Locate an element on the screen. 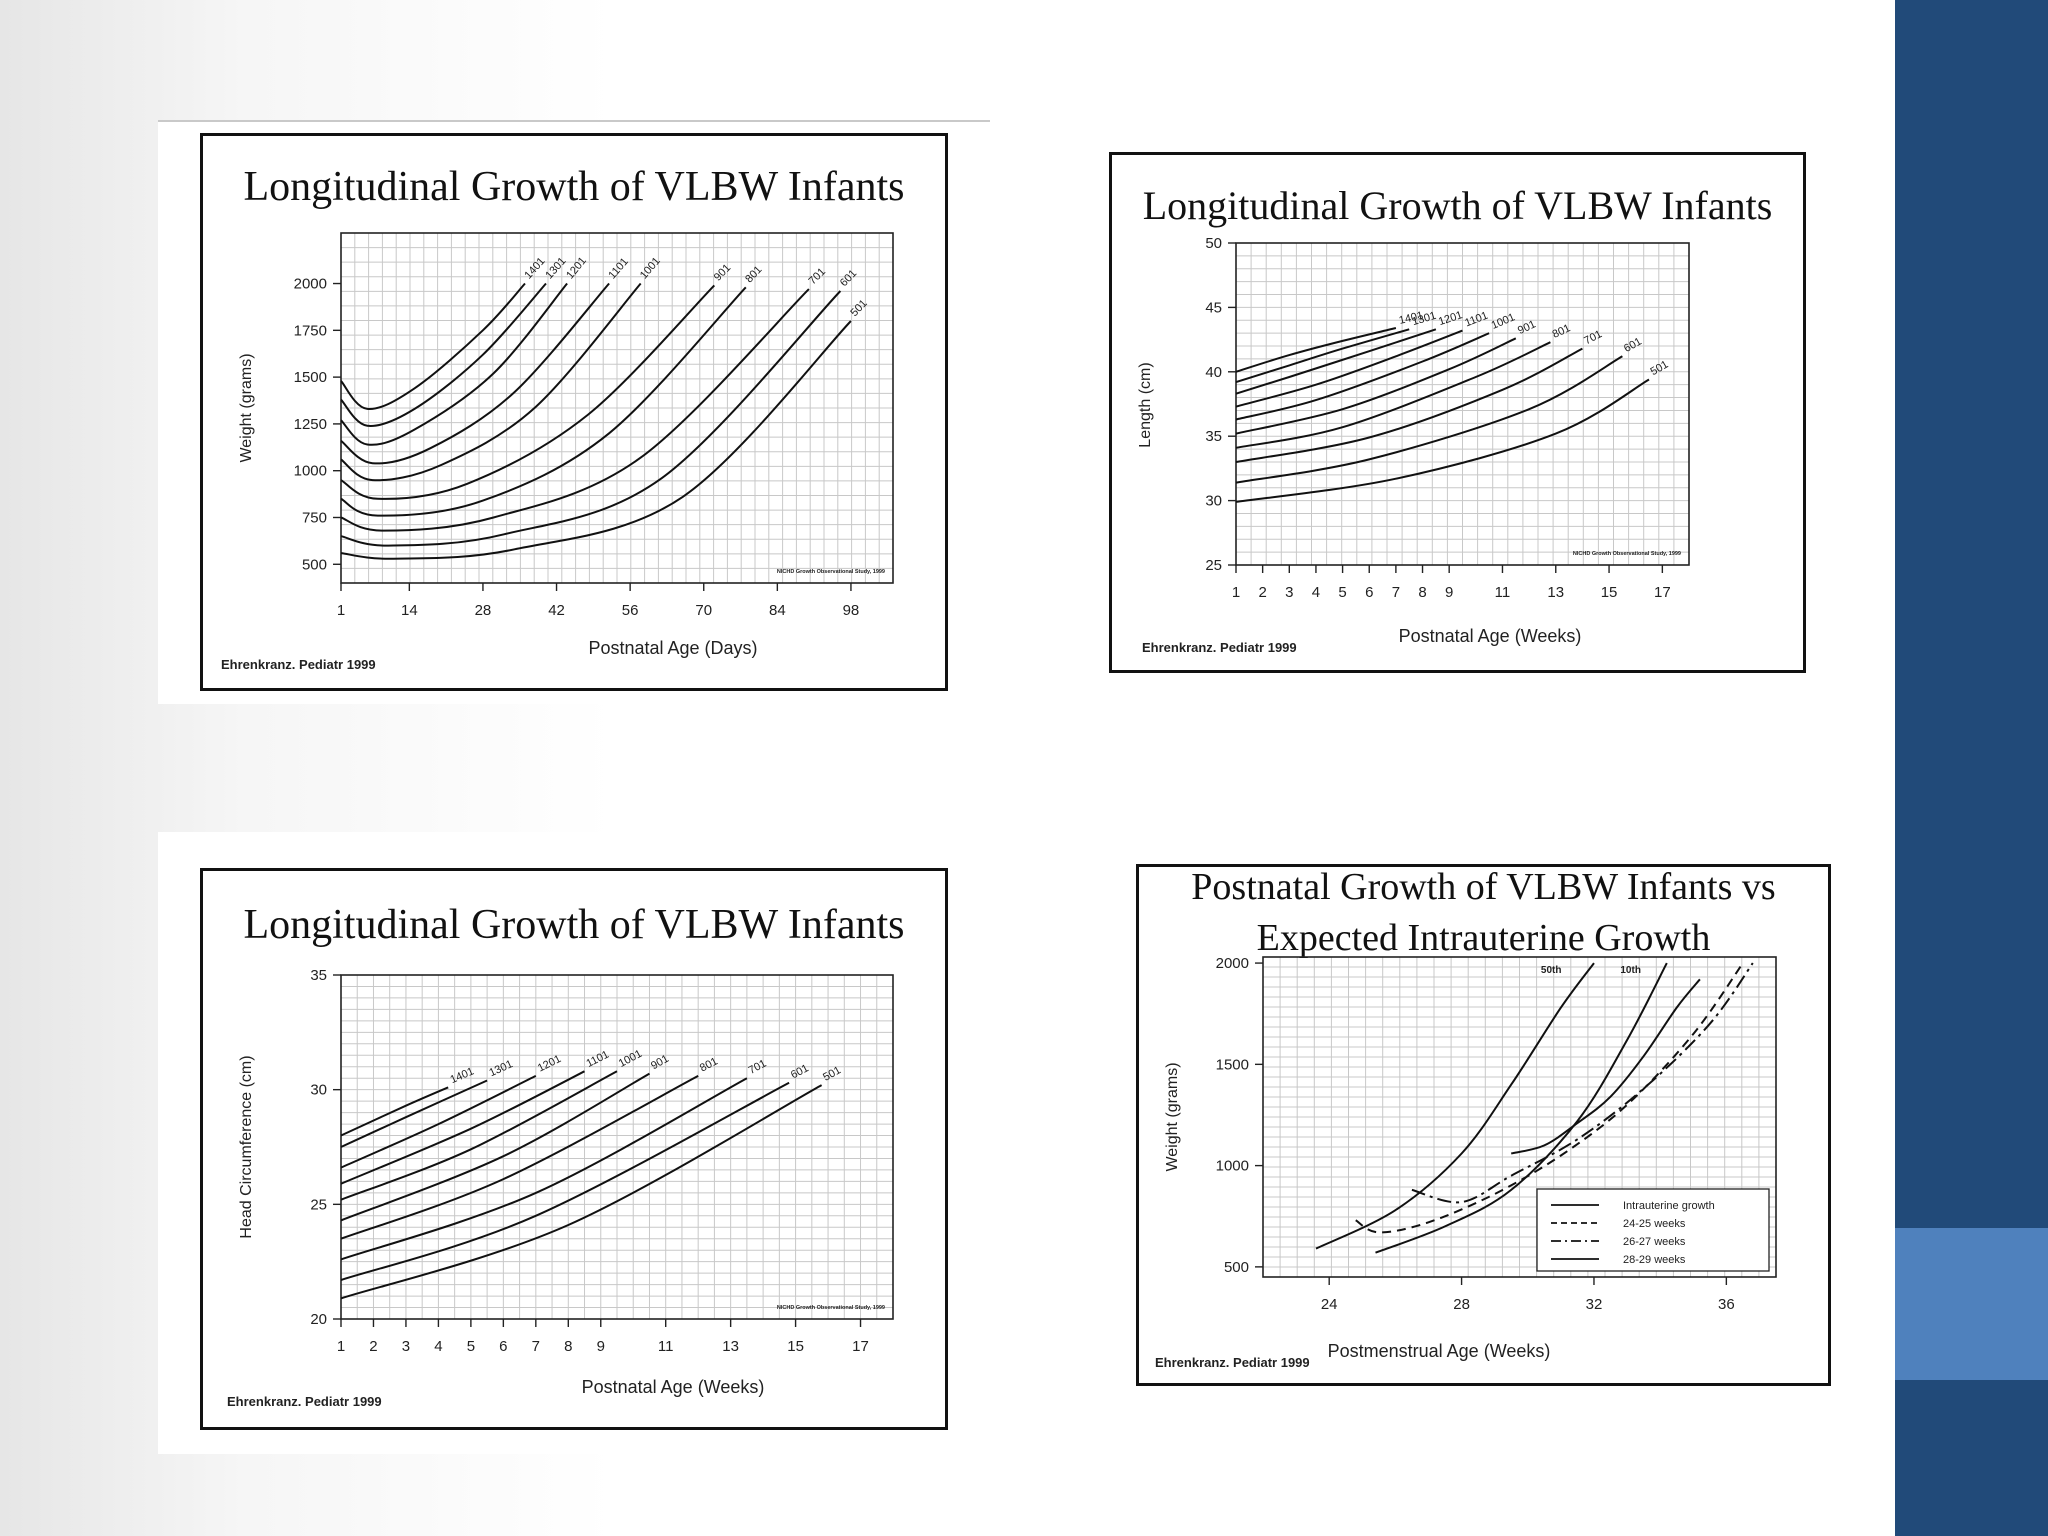 The height and width of the screenshot is (1536, 2048). y-axis-label: Length (cm) is located at coordinates (1145, 404).